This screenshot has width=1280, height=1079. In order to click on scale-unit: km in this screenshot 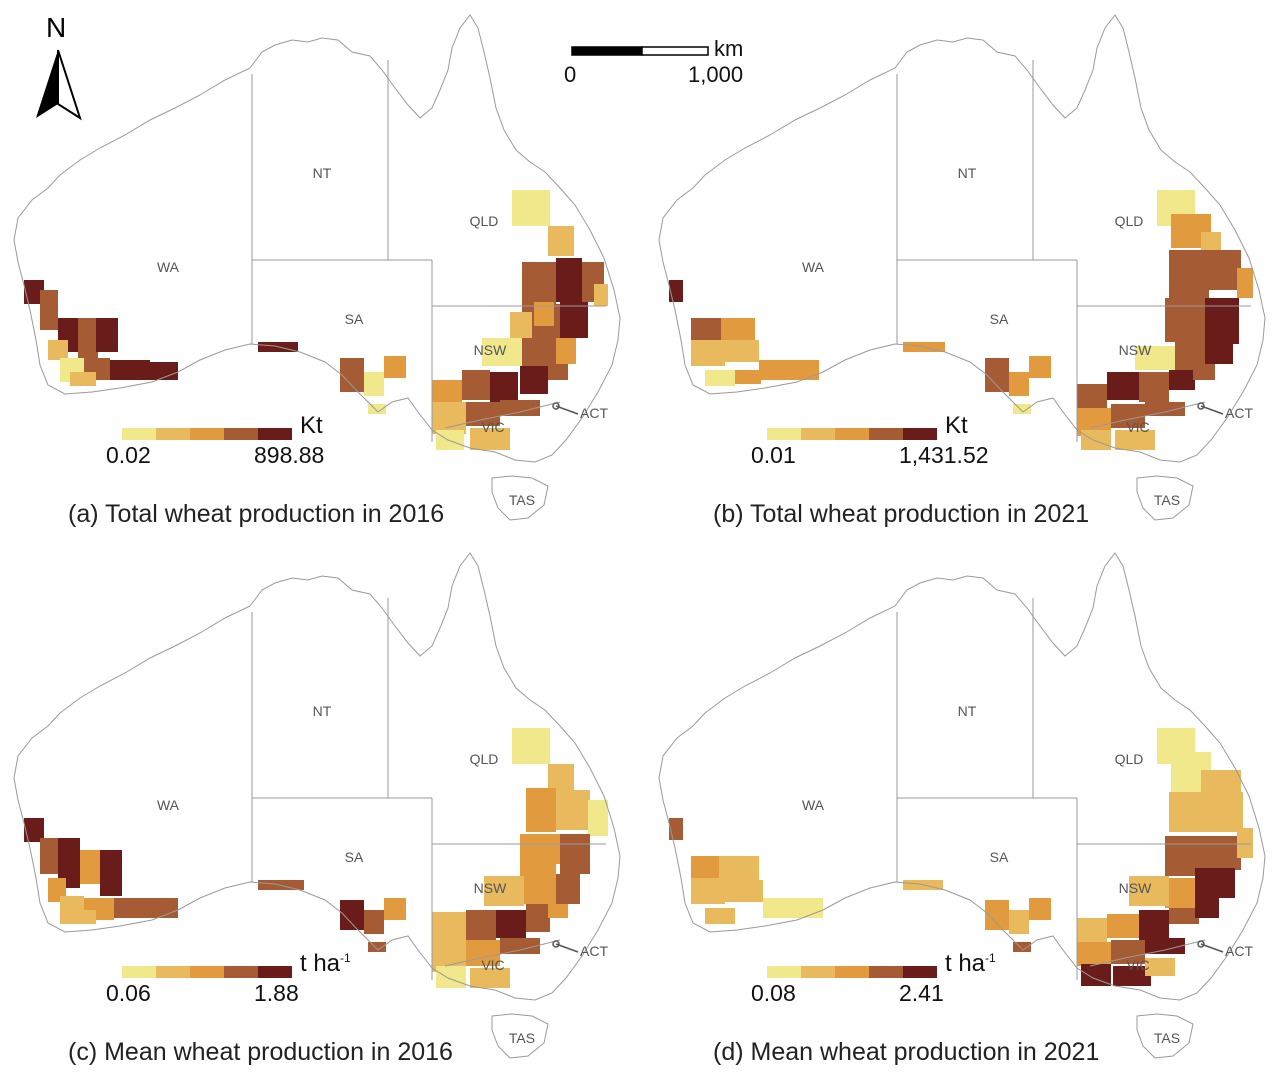, I will do `click(729, 48)`.